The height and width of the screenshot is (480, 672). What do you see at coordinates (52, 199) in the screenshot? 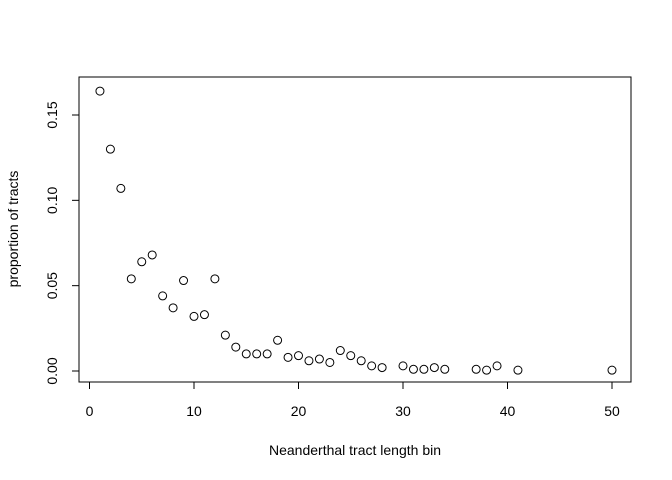
I see `y-tick-label: 0.10` at bounding box center [52, 199].